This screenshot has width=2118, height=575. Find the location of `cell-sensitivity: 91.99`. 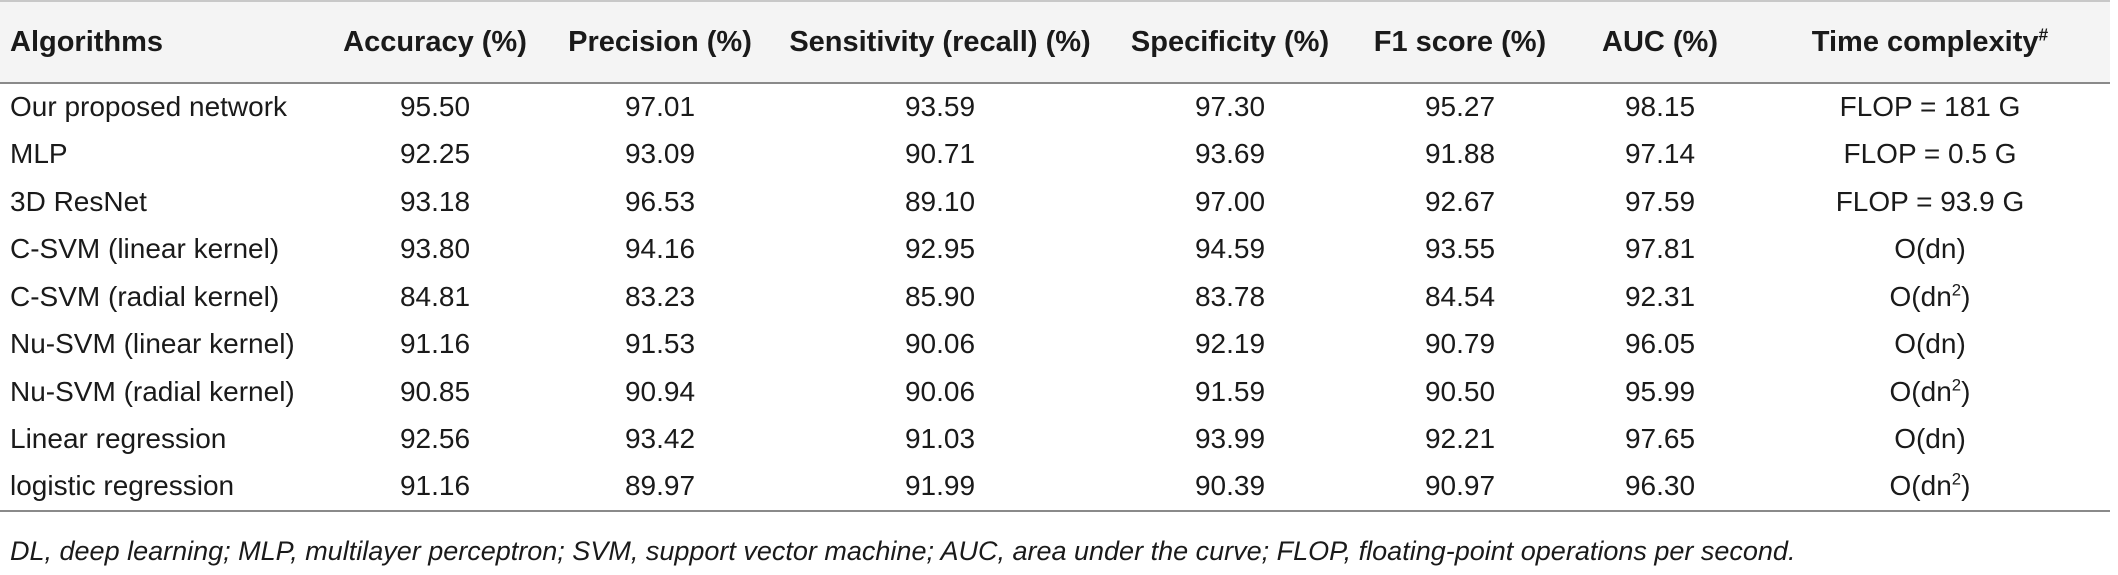

cell-sensitivity: 91.99 is located at coordinates (940, 487).